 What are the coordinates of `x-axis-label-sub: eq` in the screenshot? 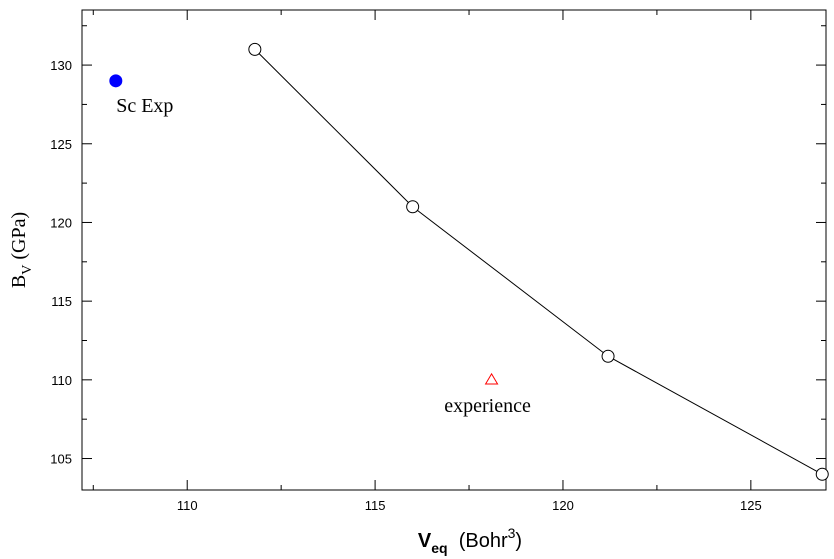 It's located at (439, 548).